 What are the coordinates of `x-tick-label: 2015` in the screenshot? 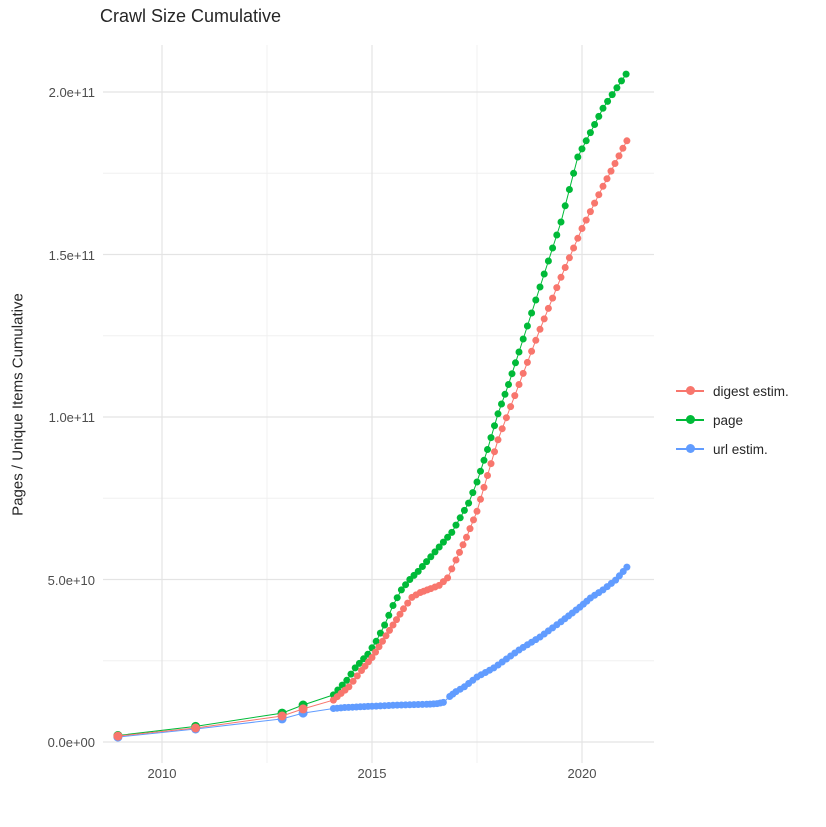 It's located at (372, 773).